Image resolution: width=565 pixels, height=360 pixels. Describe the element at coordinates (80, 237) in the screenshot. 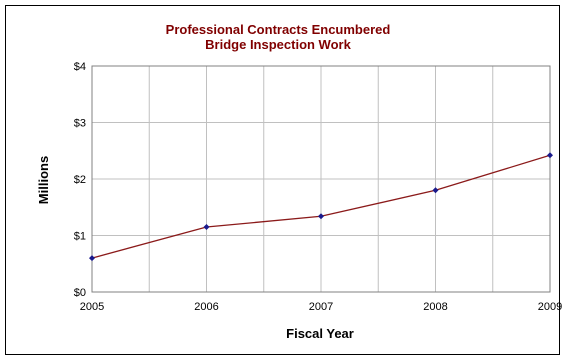

I see `y-tick-label: $1` at that location.